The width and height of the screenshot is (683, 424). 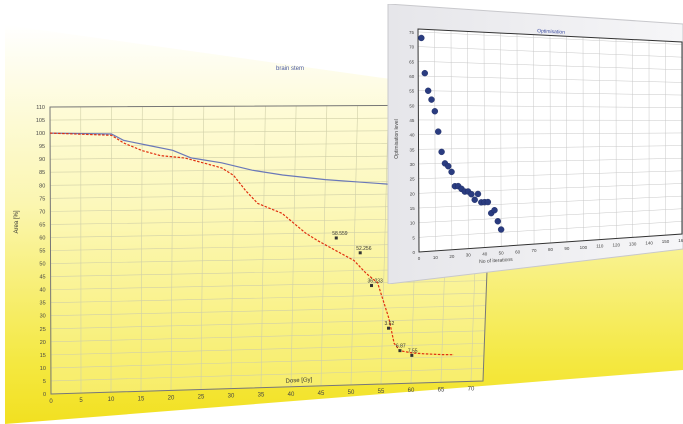 What do you see at coordinates (351, 393) in the screenshot?
I see `dvh-x-tick-label: 50` at bounding box center [351, 393].